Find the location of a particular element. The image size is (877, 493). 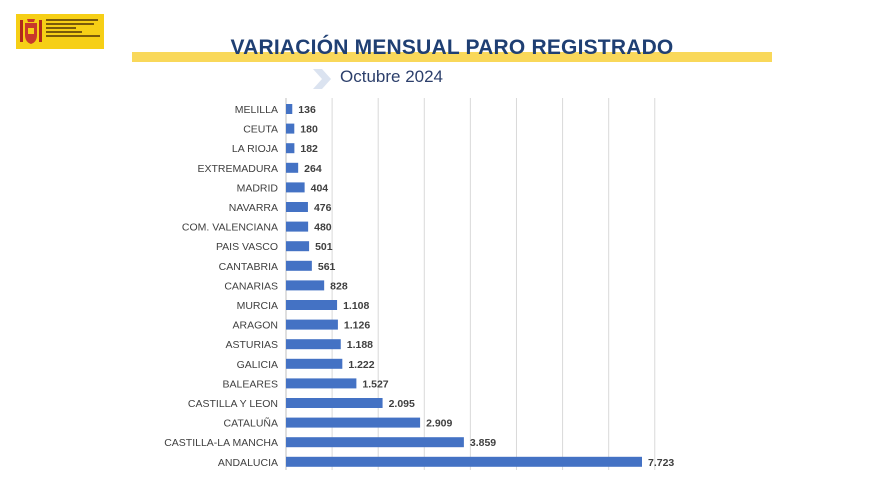

chevron-right-icon is located at coordinates (322, 79).